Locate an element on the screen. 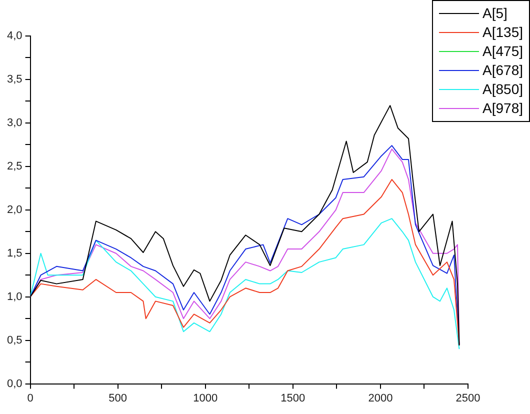 This screenshot has height=414, width=530. legend-label: A[135] is located at coordinates (502, 32).